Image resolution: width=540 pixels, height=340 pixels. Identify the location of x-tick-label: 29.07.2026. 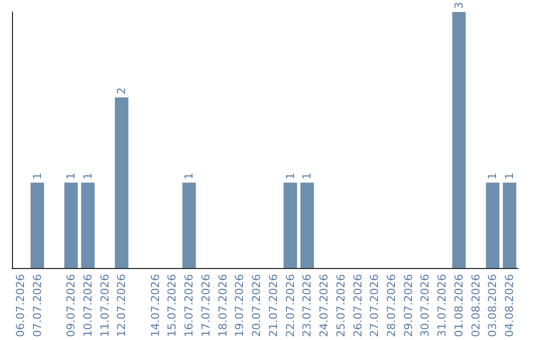
(408, 306).